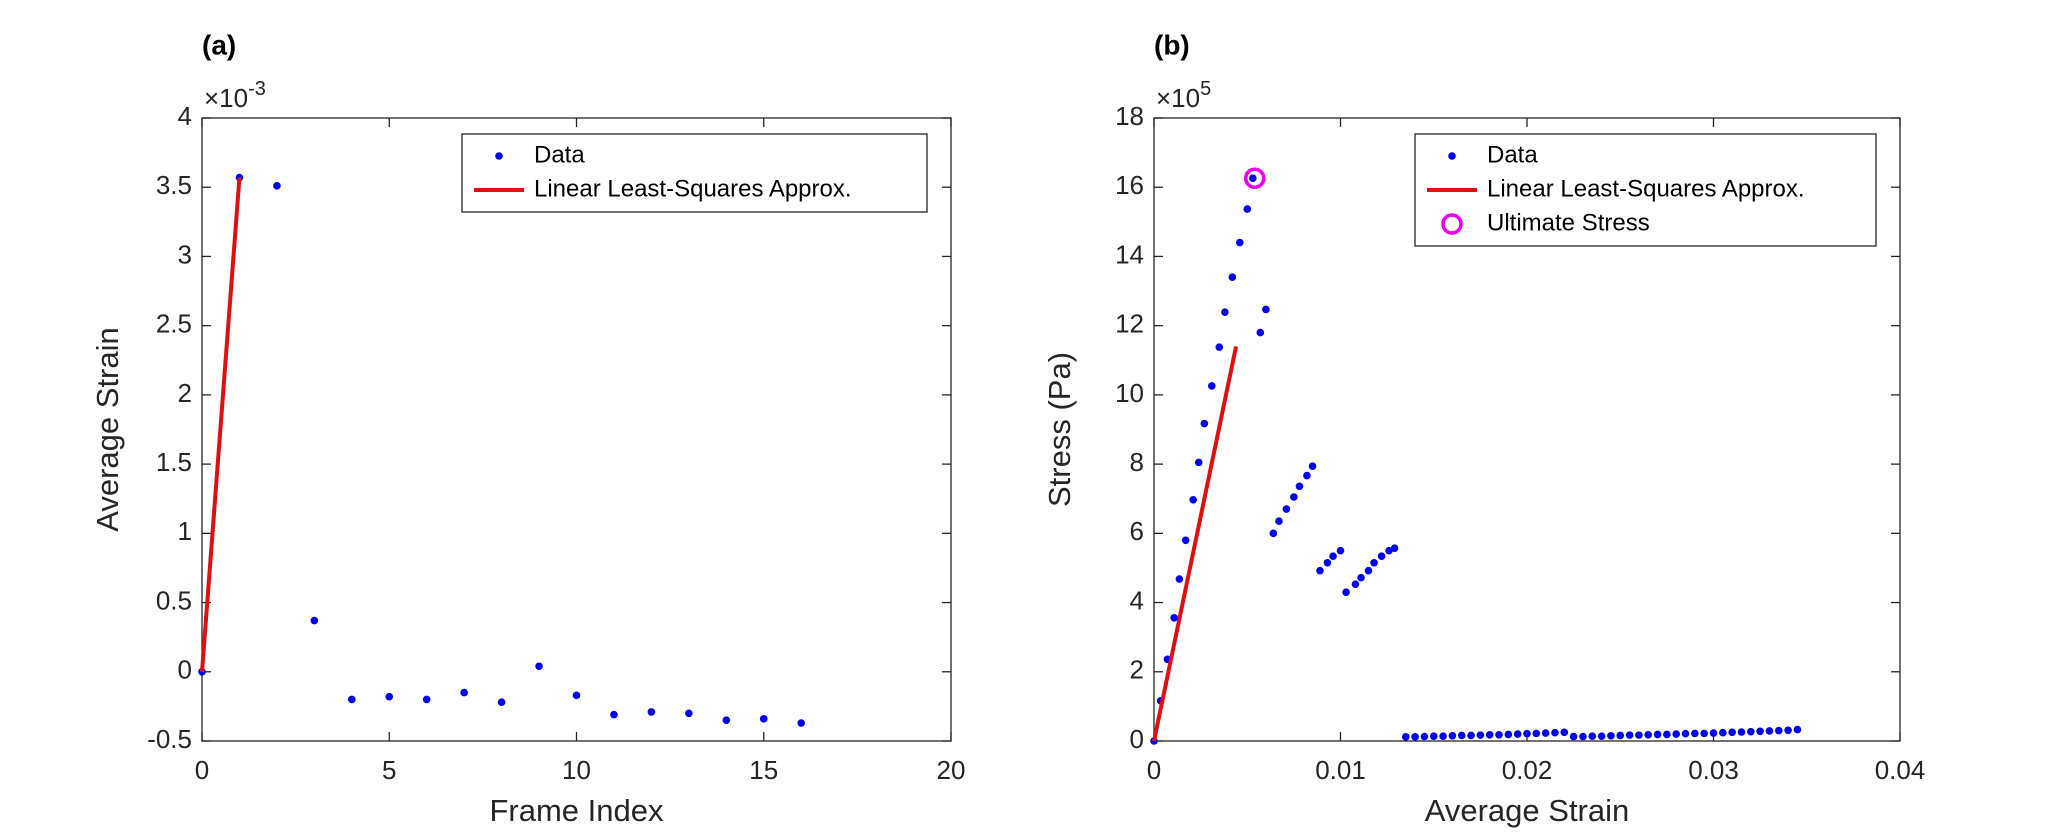 Image resolution: width=2070 pixels, height=840 pixels. I want to click on multiplier-exponent: 5, so click(1205, 89).